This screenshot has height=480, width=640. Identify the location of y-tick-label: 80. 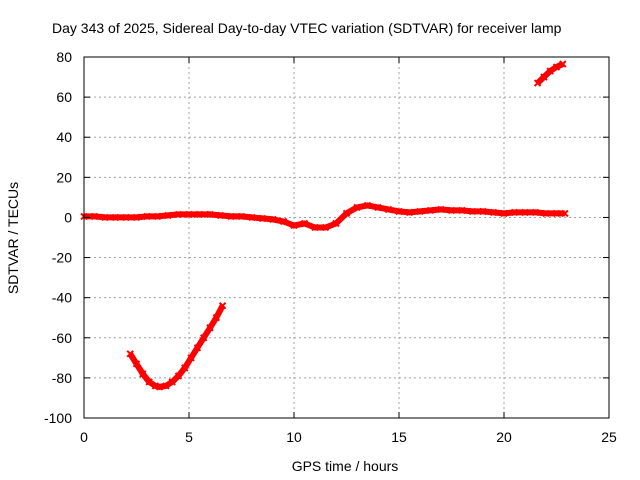
(64, 57).